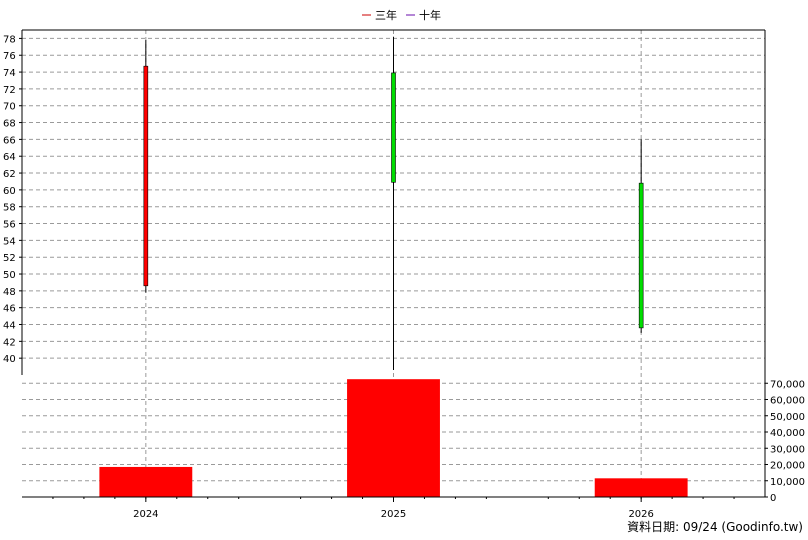 The width and height of the screenshot is (808, 540). Describe the element at coordinates (9, 191) in the screenshot. I see `price-tick-label: 60` at that location.